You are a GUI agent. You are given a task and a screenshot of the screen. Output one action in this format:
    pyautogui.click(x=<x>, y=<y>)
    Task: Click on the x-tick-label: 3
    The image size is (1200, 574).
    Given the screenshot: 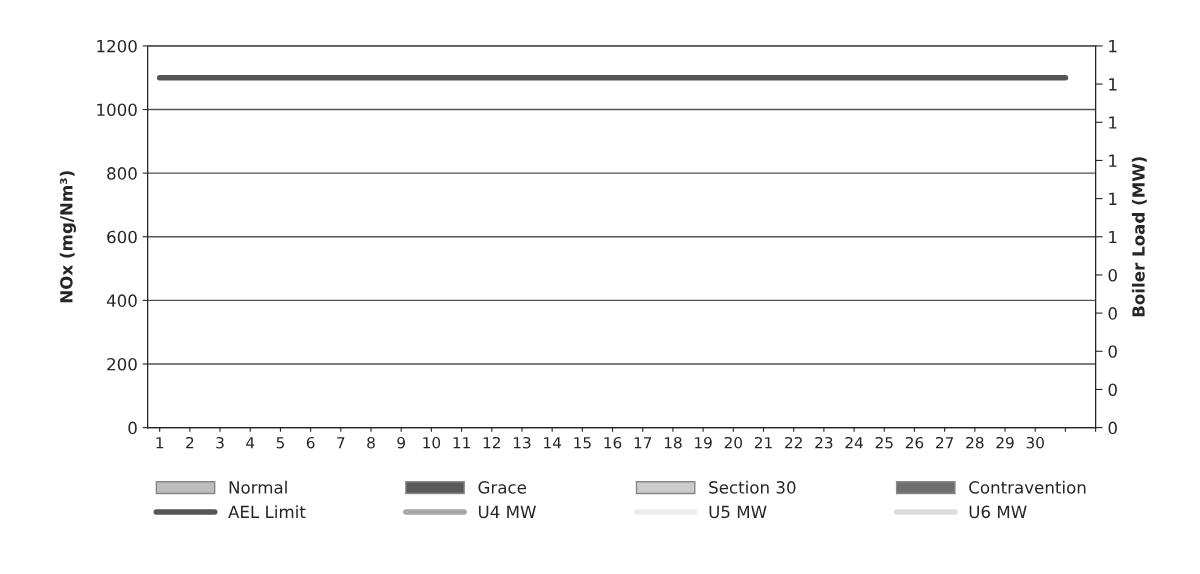 What is the action you would take?
    pyautogui.click(x=220, y=442)
    